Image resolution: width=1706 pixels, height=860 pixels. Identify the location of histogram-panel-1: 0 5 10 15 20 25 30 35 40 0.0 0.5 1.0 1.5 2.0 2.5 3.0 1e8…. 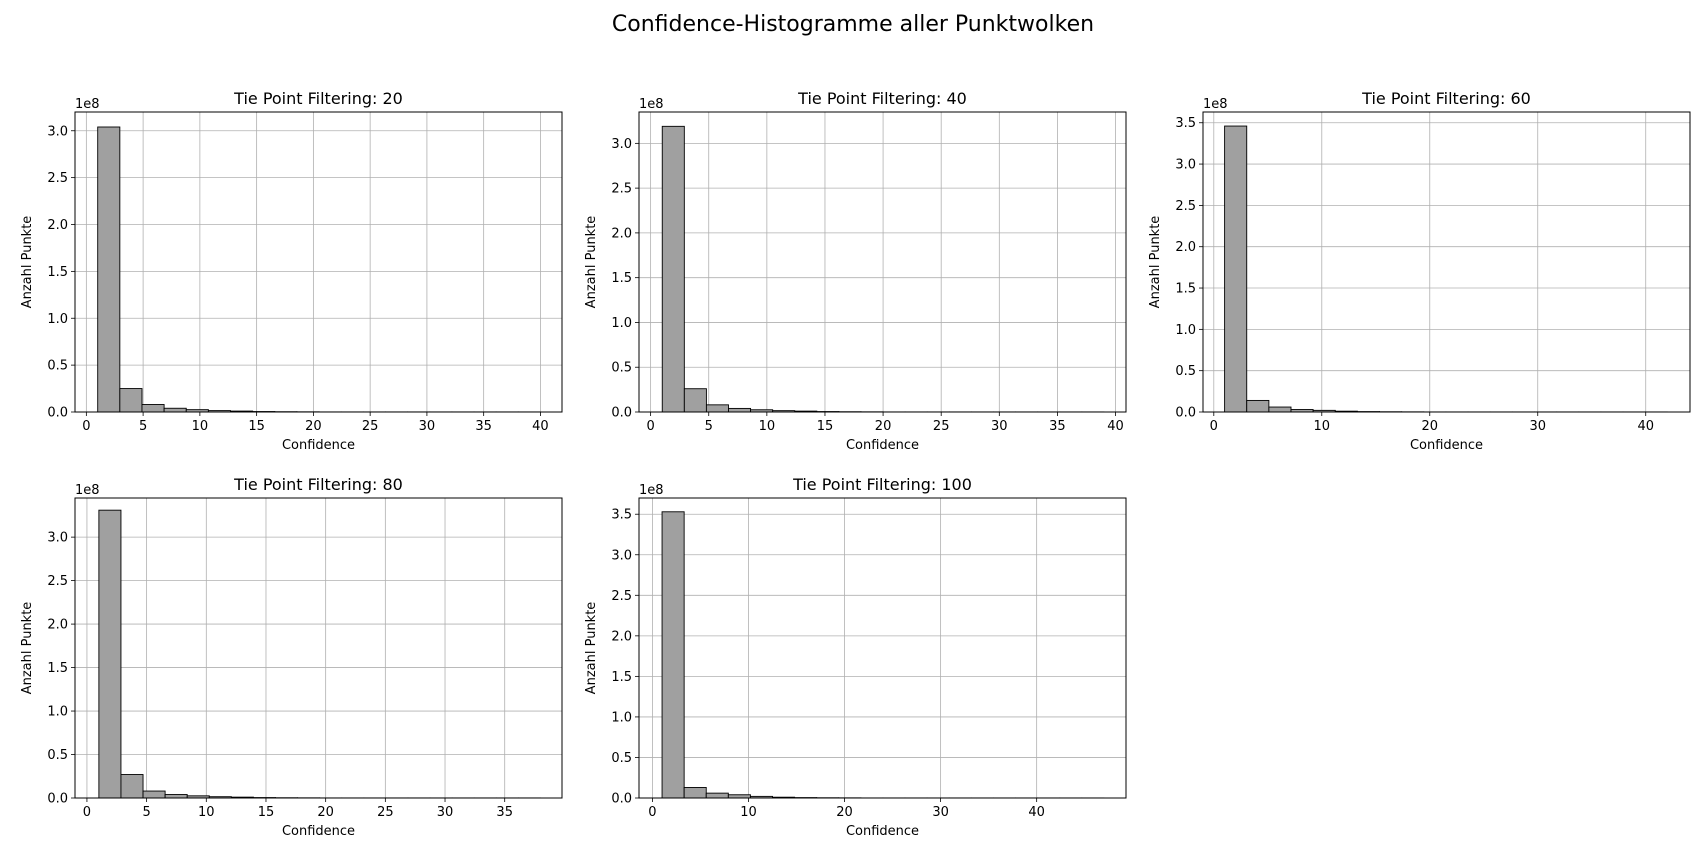
(291, 271).